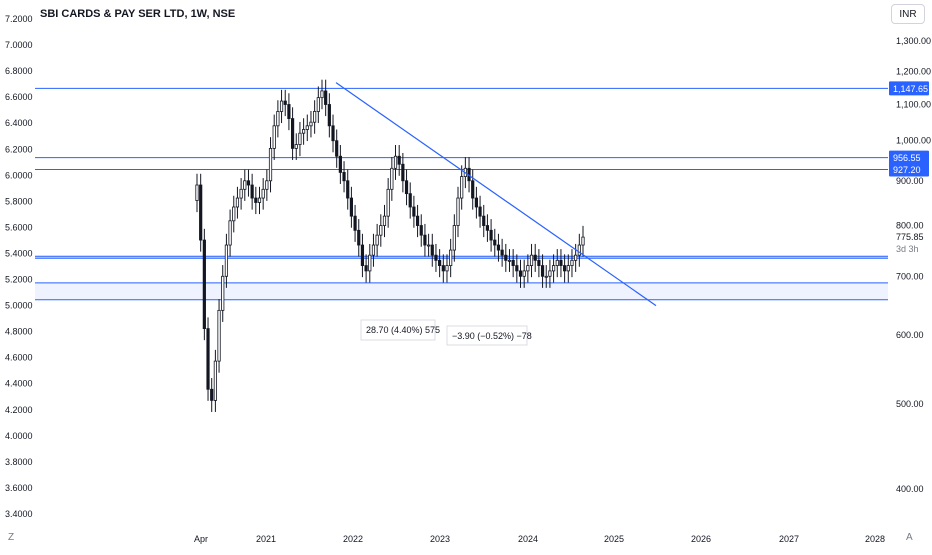 Image resolution: width=932 pixels, height=555 pixels. Describe the element at coordinates (910, 226) in the screenshot. I see `right-axis-tick: 800.00` at that location.